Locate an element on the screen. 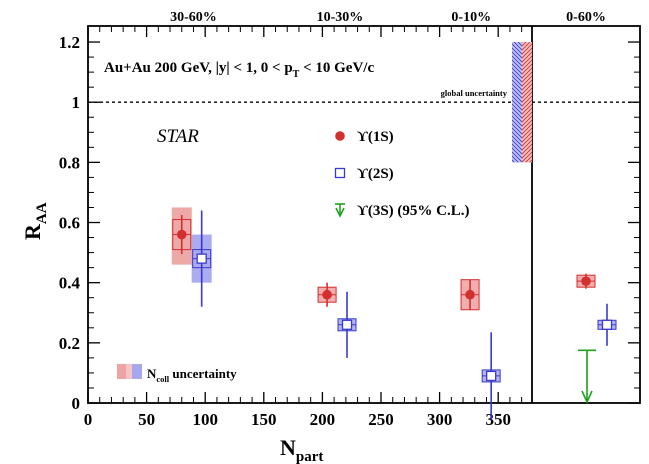 This screenshot has width=649, height=464. upsilon-2s-integrated-point is located at coordinates (607, 324).